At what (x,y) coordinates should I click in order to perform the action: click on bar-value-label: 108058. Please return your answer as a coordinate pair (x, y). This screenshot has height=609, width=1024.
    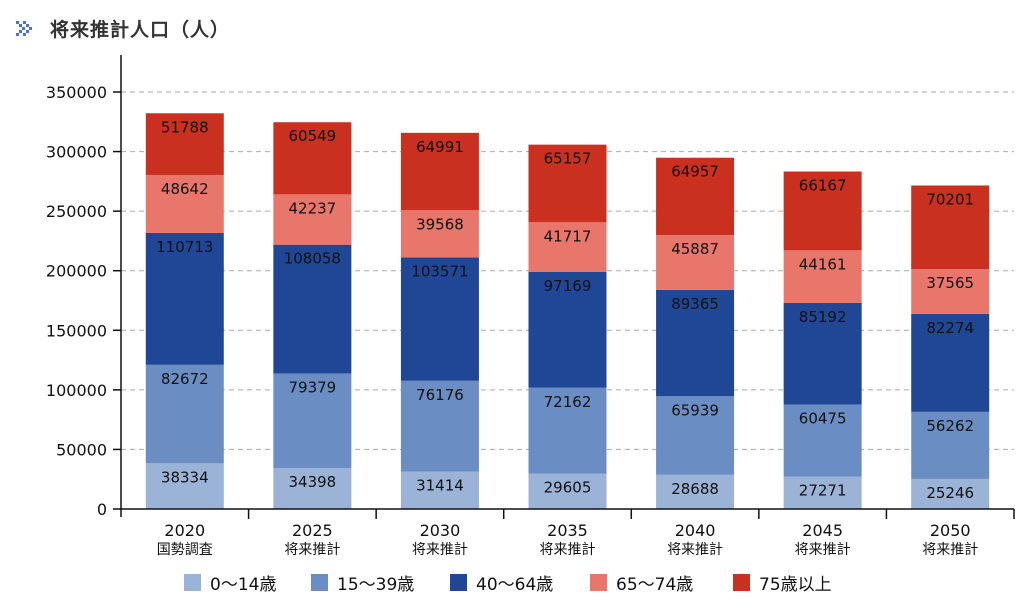
    Looking at the image, I should click on (312, 259).